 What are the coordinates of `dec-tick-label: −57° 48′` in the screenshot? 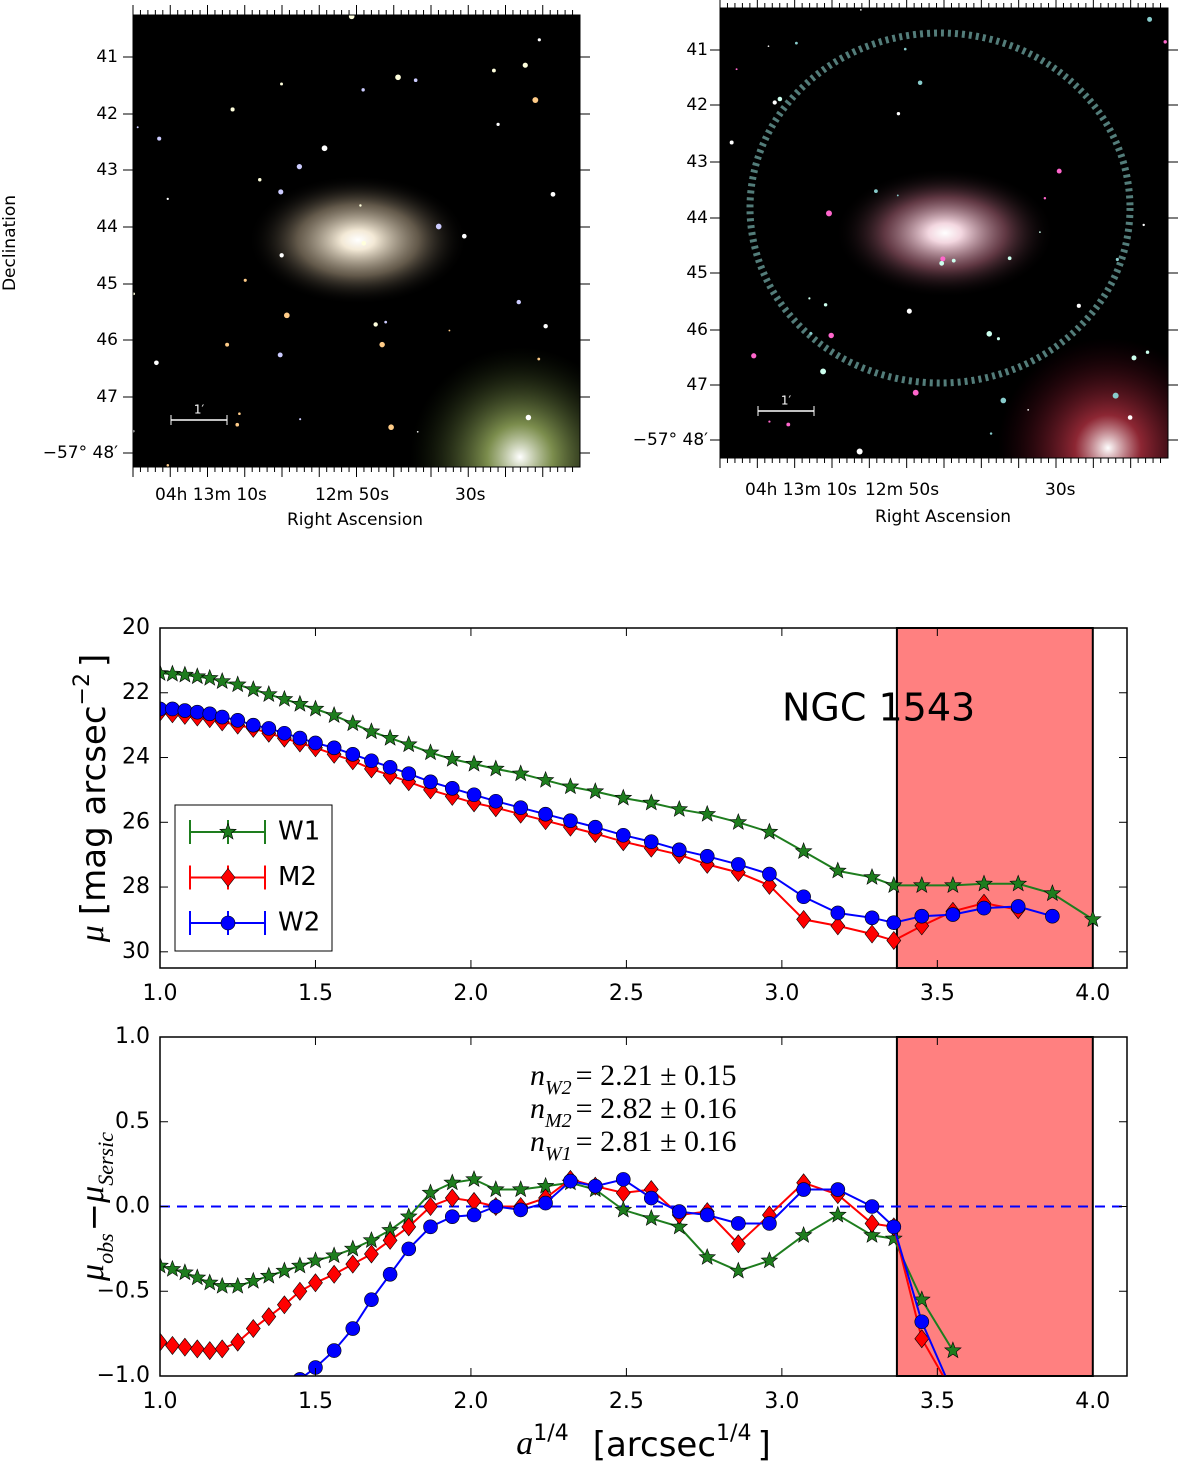 It's located at (670, 440).